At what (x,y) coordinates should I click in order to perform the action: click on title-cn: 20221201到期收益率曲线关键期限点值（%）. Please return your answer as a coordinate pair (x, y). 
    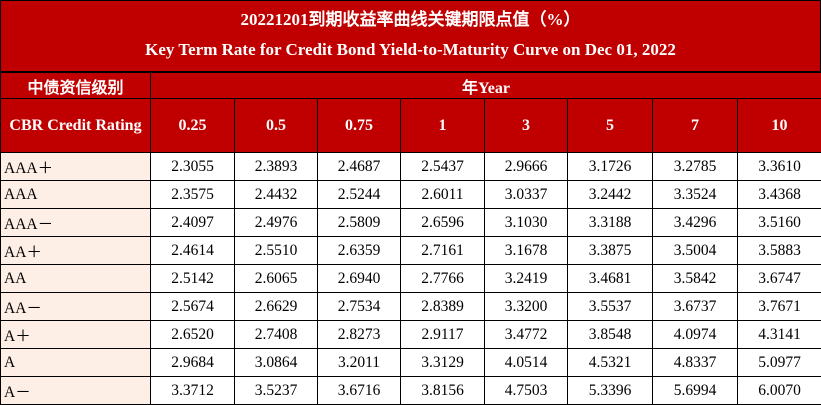
    Looking at the image, I should click on (410, 19).